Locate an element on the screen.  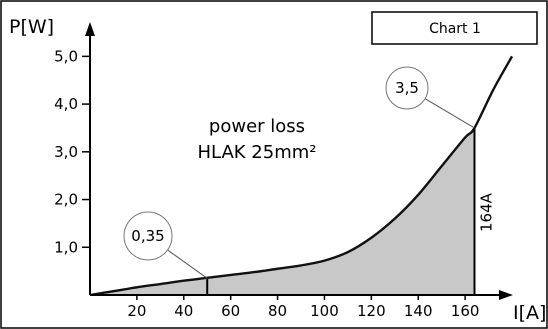
chart-box is located at coordinates (454, 28).